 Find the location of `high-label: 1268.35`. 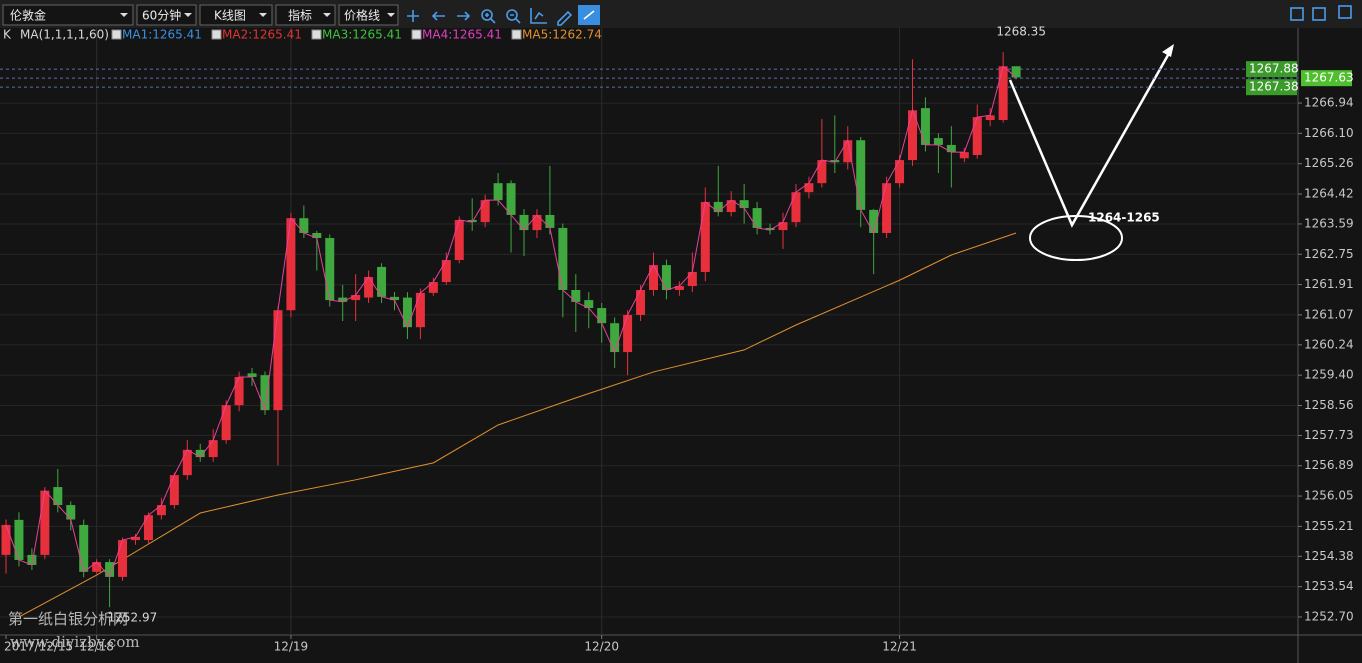

high-label: 1268.35 is located at coordinates (1021, 32).